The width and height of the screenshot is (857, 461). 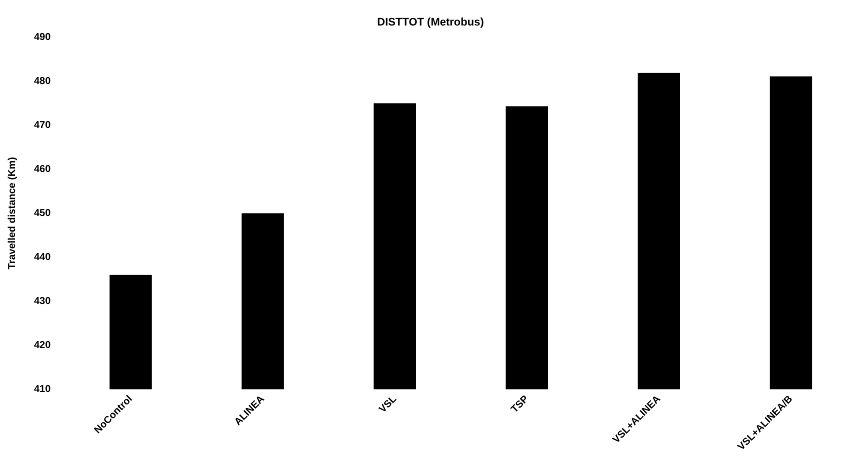 I want to click on y-tick-label: 450, so click(x=43, y=213).